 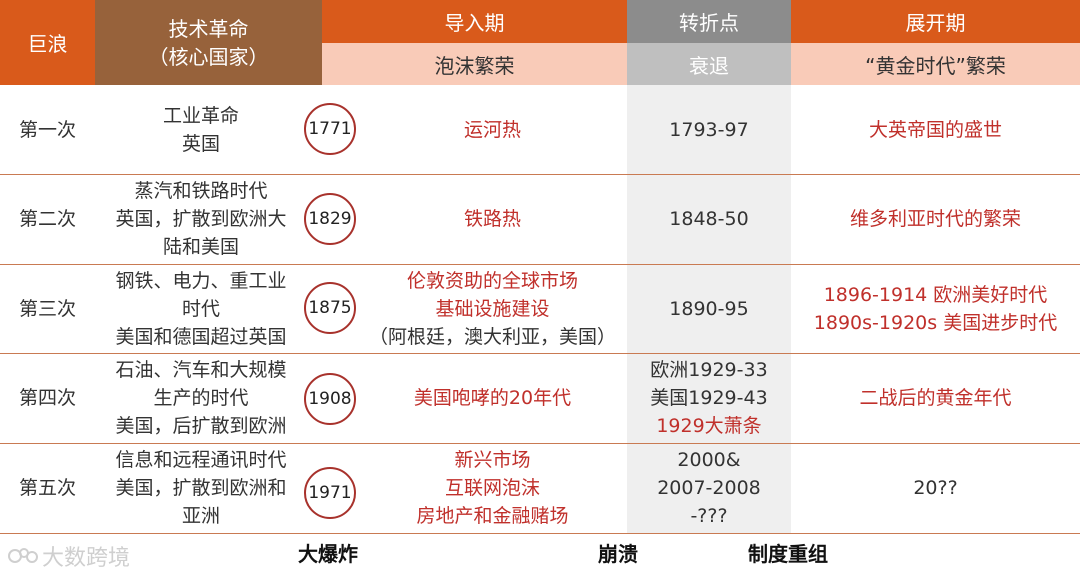 I want to click on table-row-4-deploy: 二战后的黄金年代, so click(x=935, y=398).